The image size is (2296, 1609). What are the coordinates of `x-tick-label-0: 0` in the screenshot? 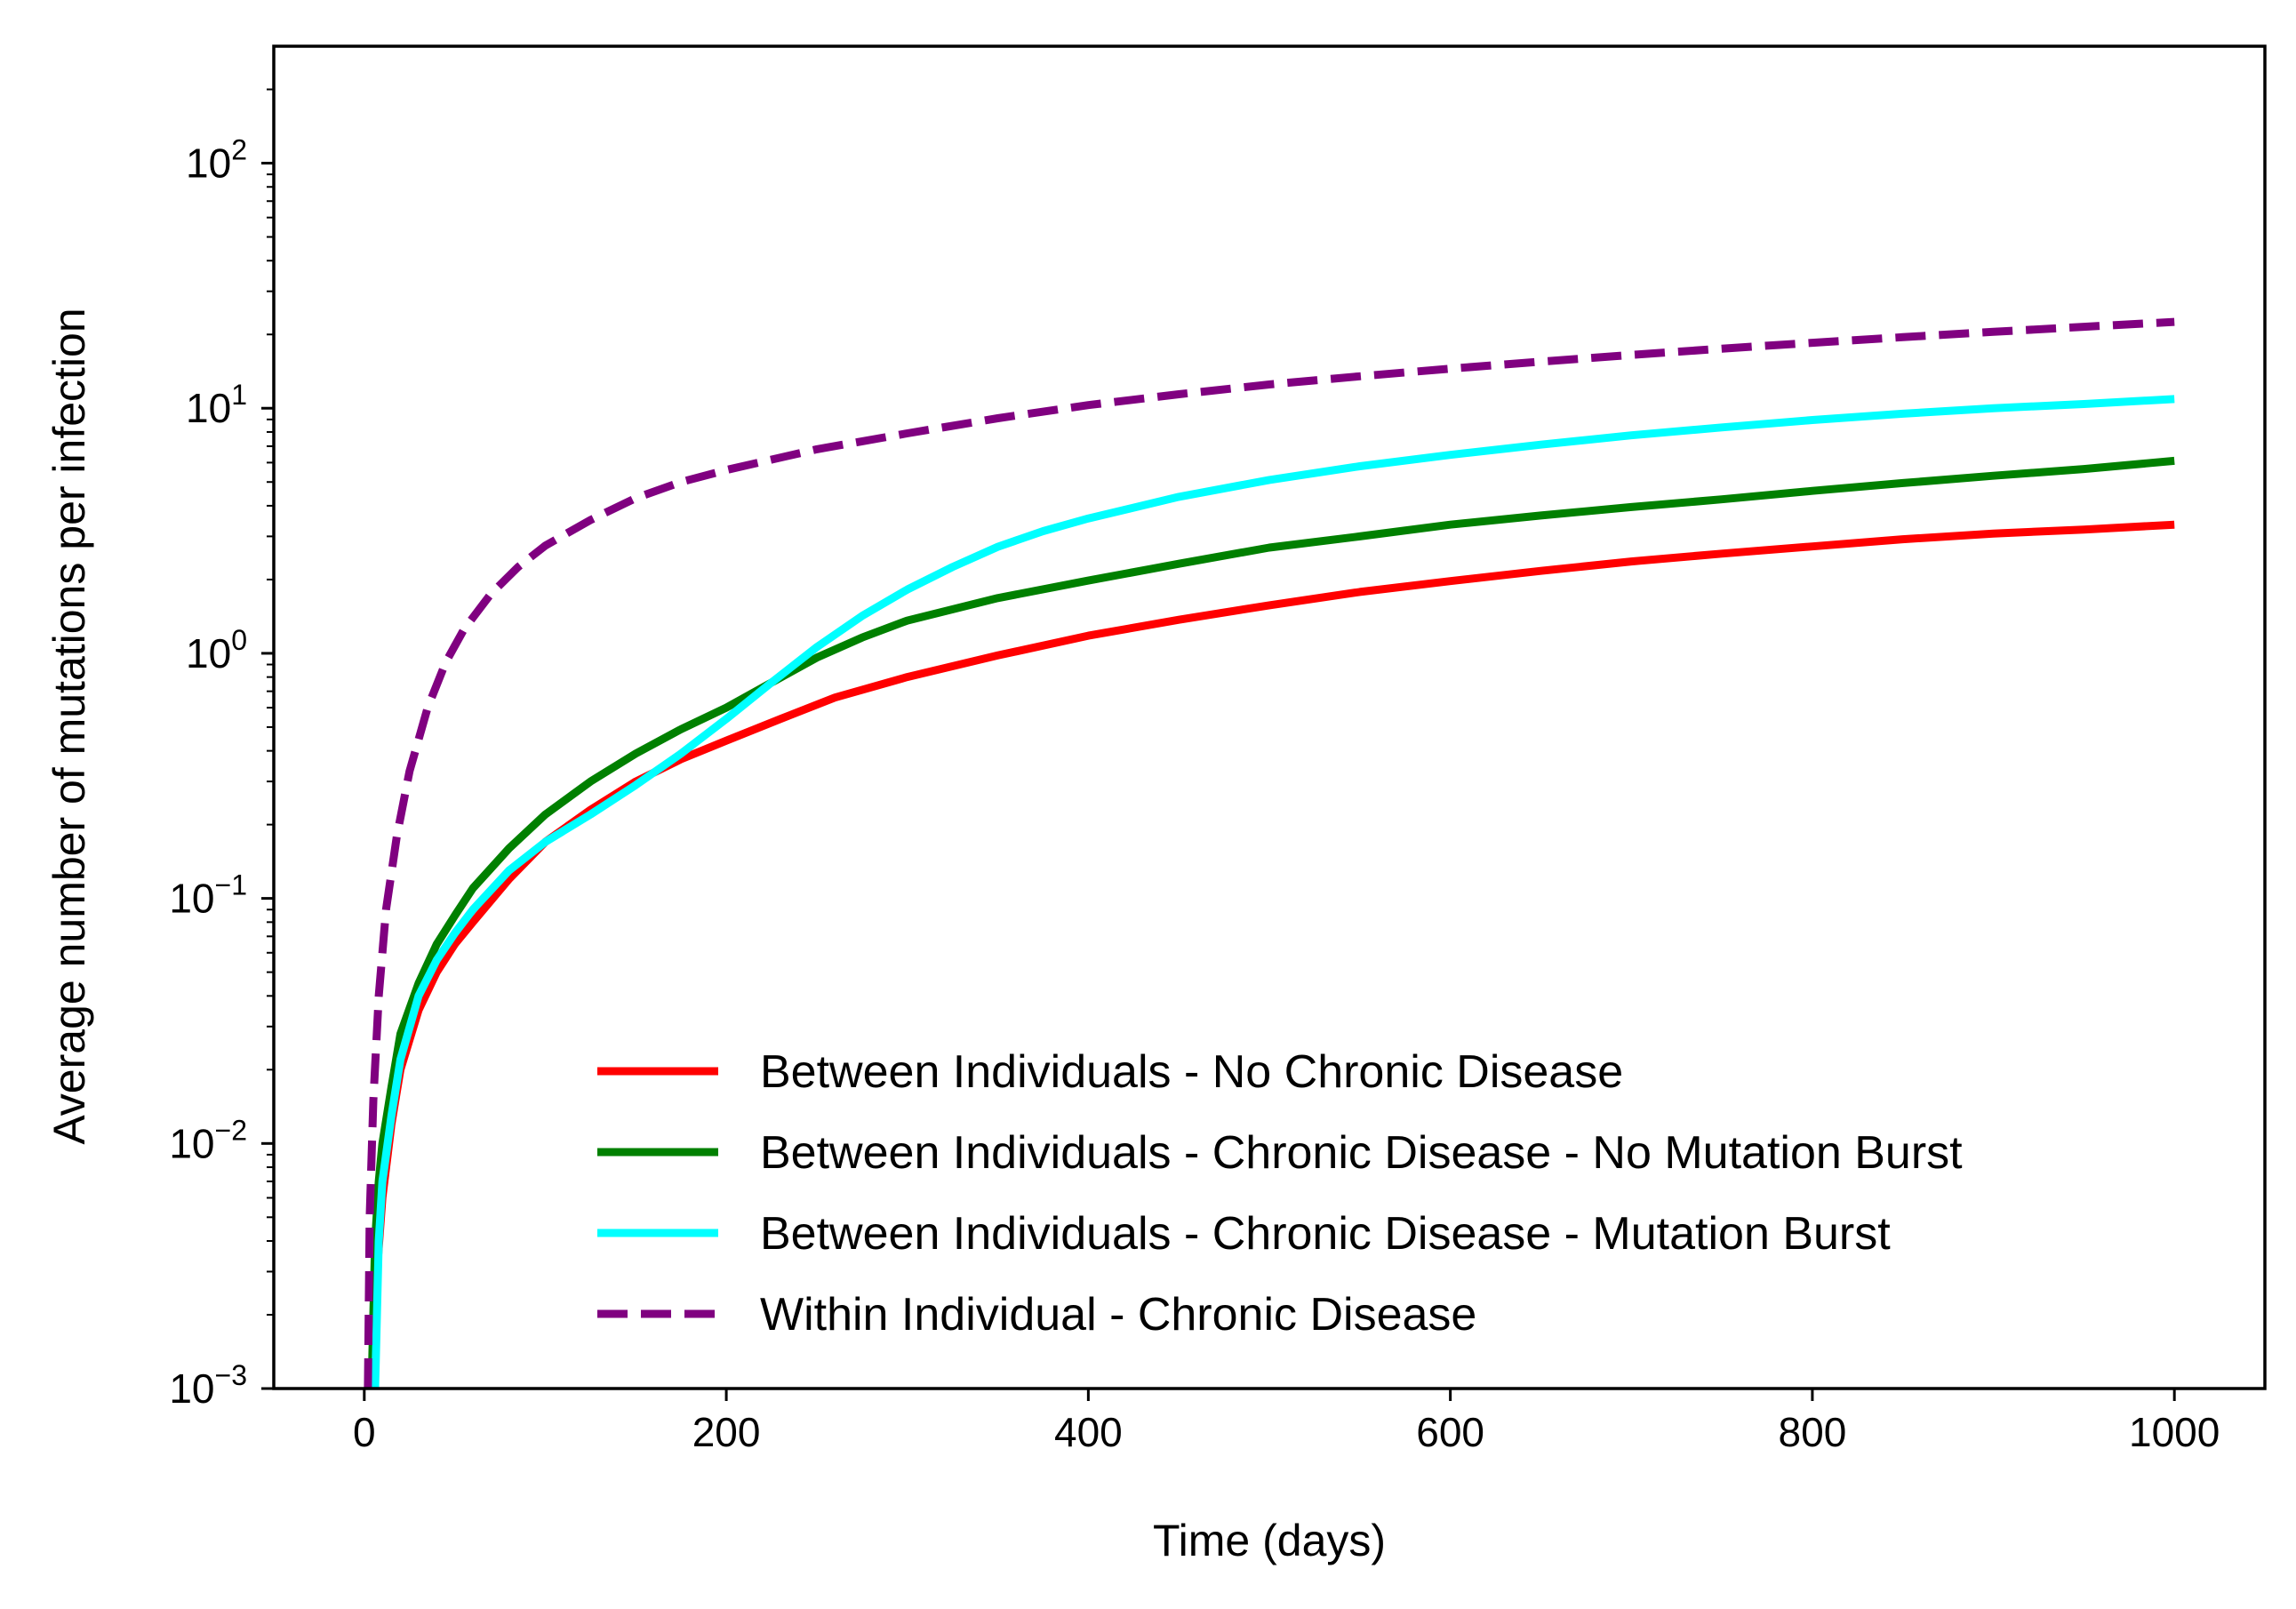 It's located at (364, 1432).